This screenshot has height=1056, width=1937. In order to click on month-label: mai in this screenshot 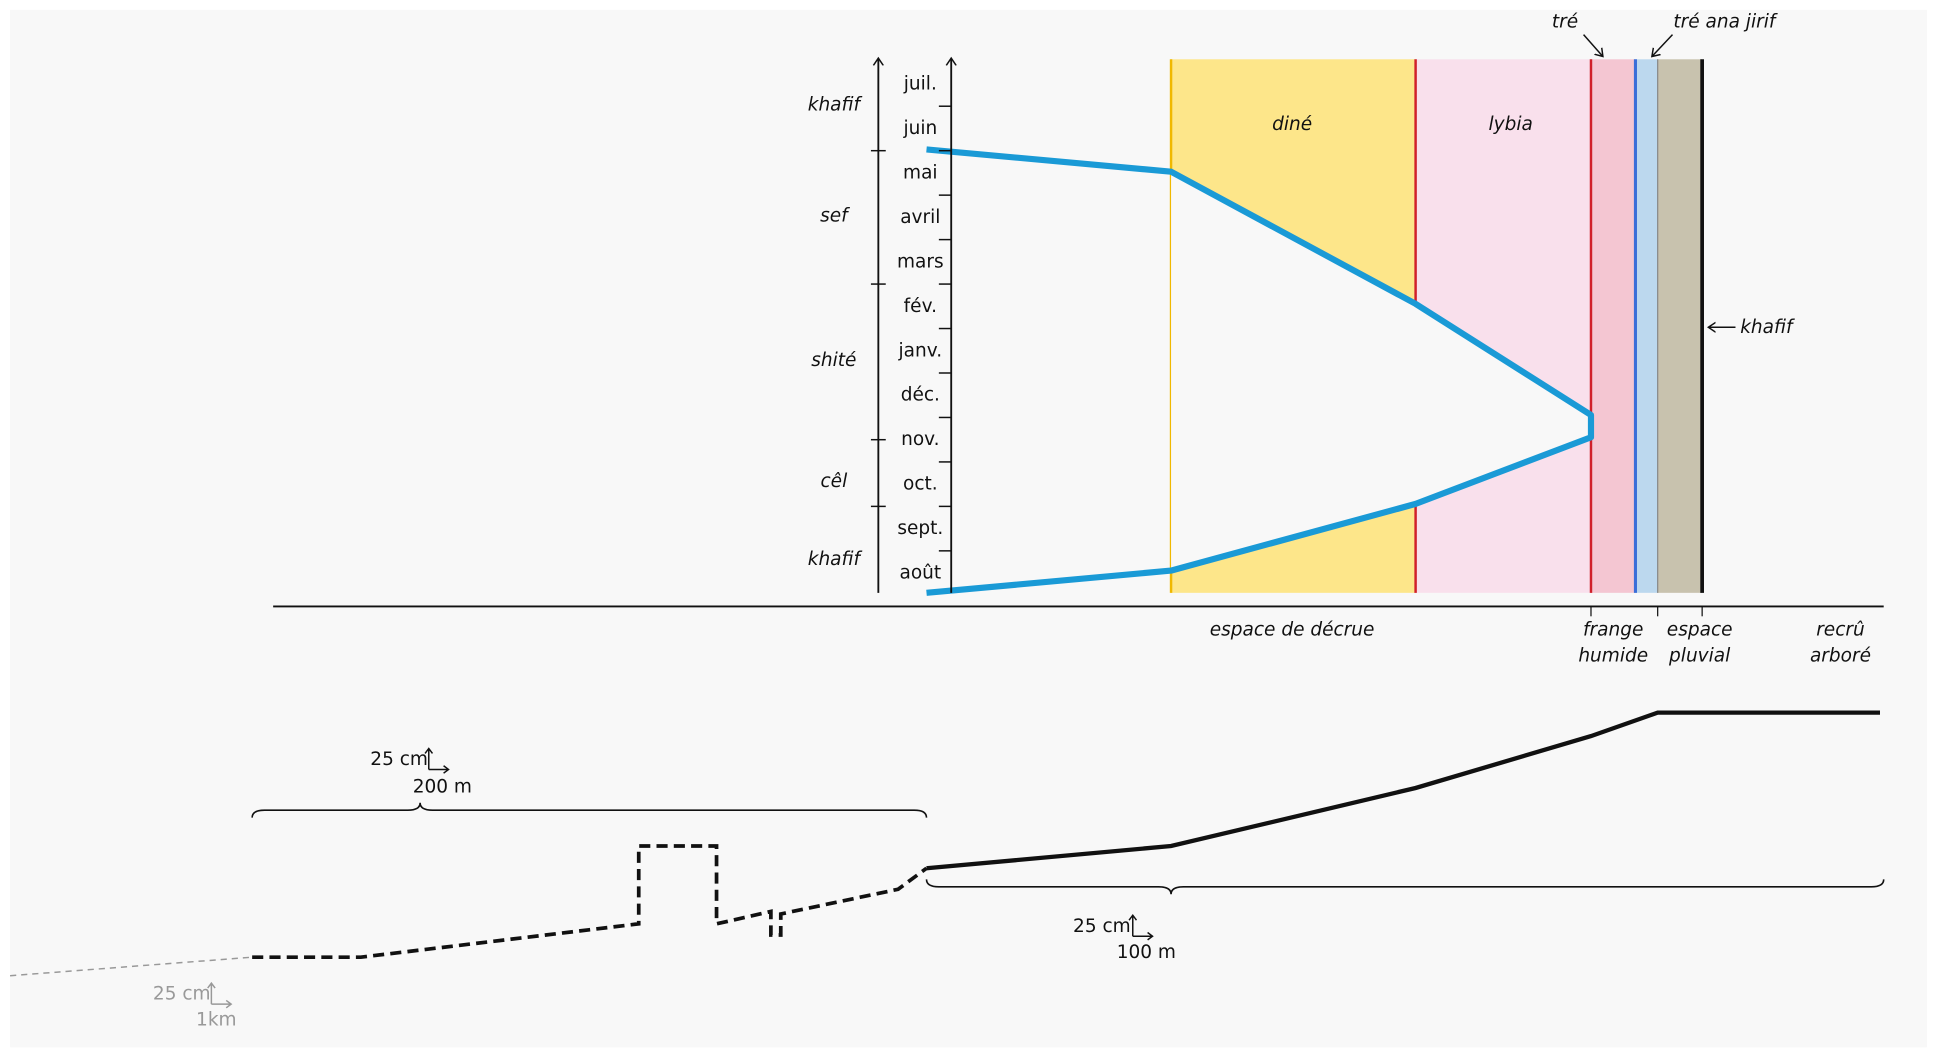, I will do `click(920, 172)`.